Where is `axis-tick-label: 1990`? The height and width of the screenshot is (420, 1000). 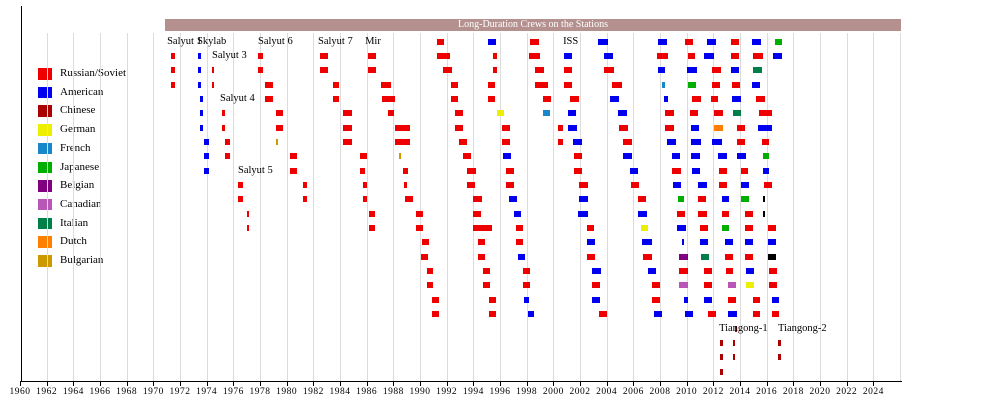 axis-tick-label: 1990 is located at coordinates (420, 392).